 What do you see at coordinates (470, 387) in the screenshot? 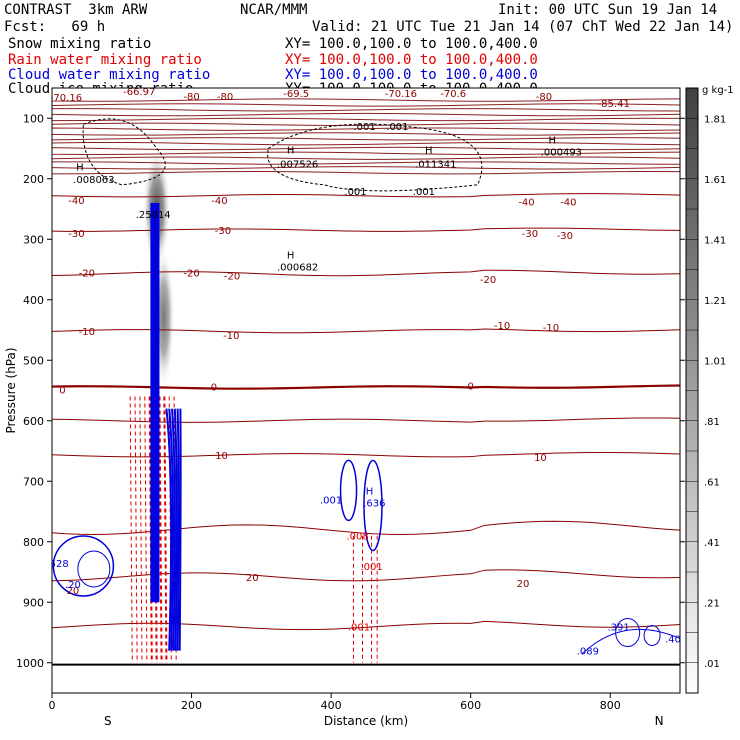
I see `isotherm-label: 0` at bounding box center [470, 387].